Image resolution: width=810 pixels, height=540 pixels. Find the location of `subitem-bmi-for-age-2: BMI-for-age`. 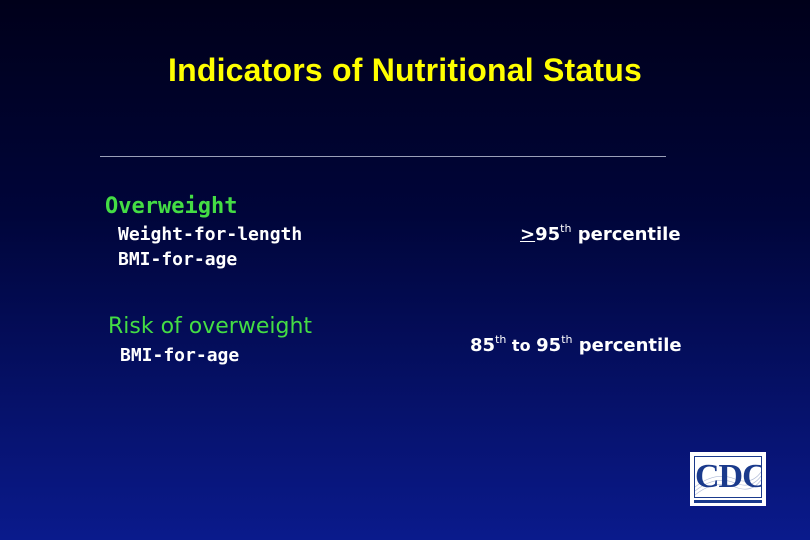

subitem-bmi-for-age-2: BMI-for-age is located at coordinates (180, 355).